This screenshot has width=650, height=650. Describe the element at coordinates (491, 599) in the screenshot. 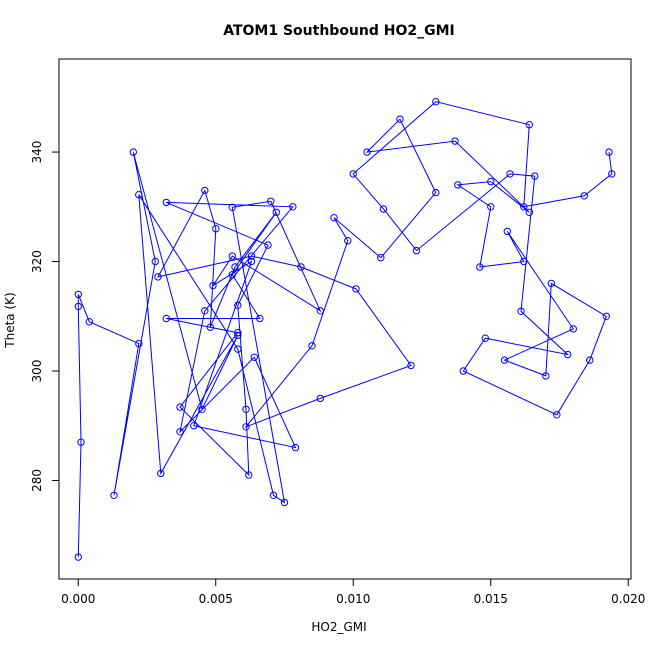

I see `x-tick-label: 0.015` at that location.